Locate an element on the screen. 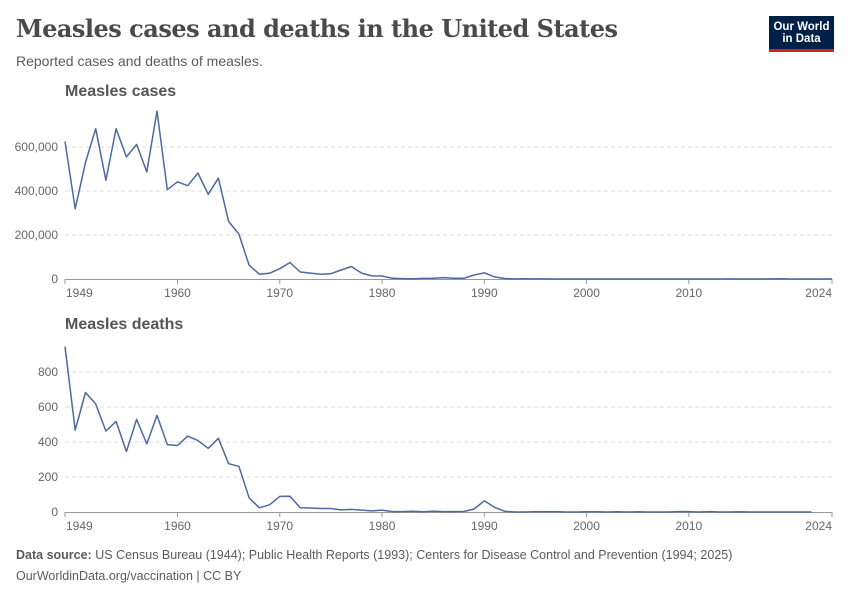  cases-x-tick-label: 1960 is located at coordinates (177, 293).